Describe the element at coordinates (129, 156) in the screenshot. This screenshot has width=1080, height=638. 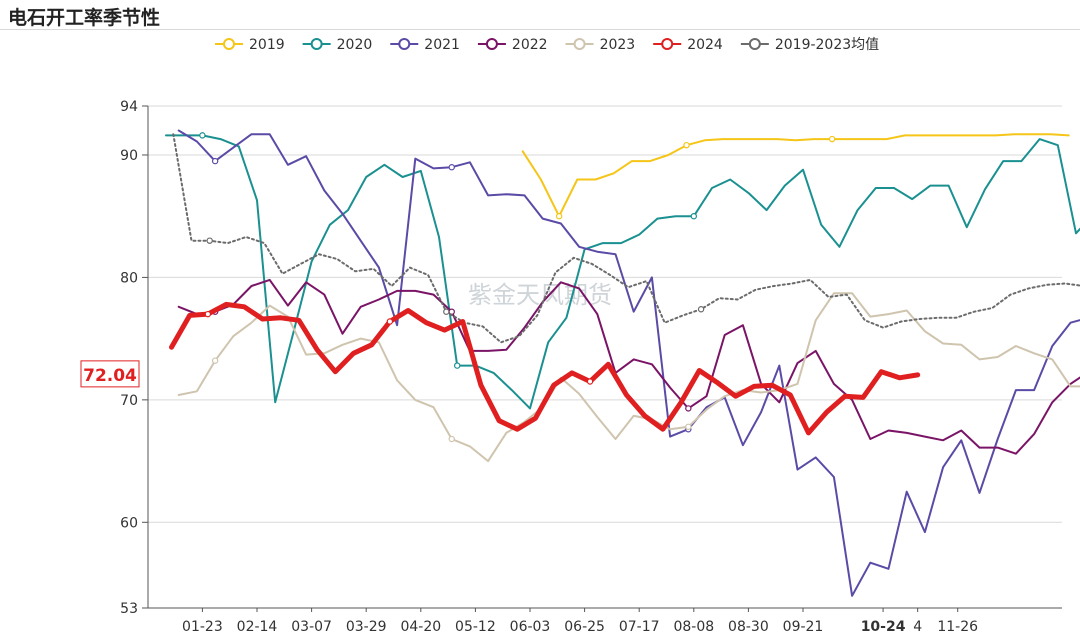
I see `y-tick-label: 90` at that location.